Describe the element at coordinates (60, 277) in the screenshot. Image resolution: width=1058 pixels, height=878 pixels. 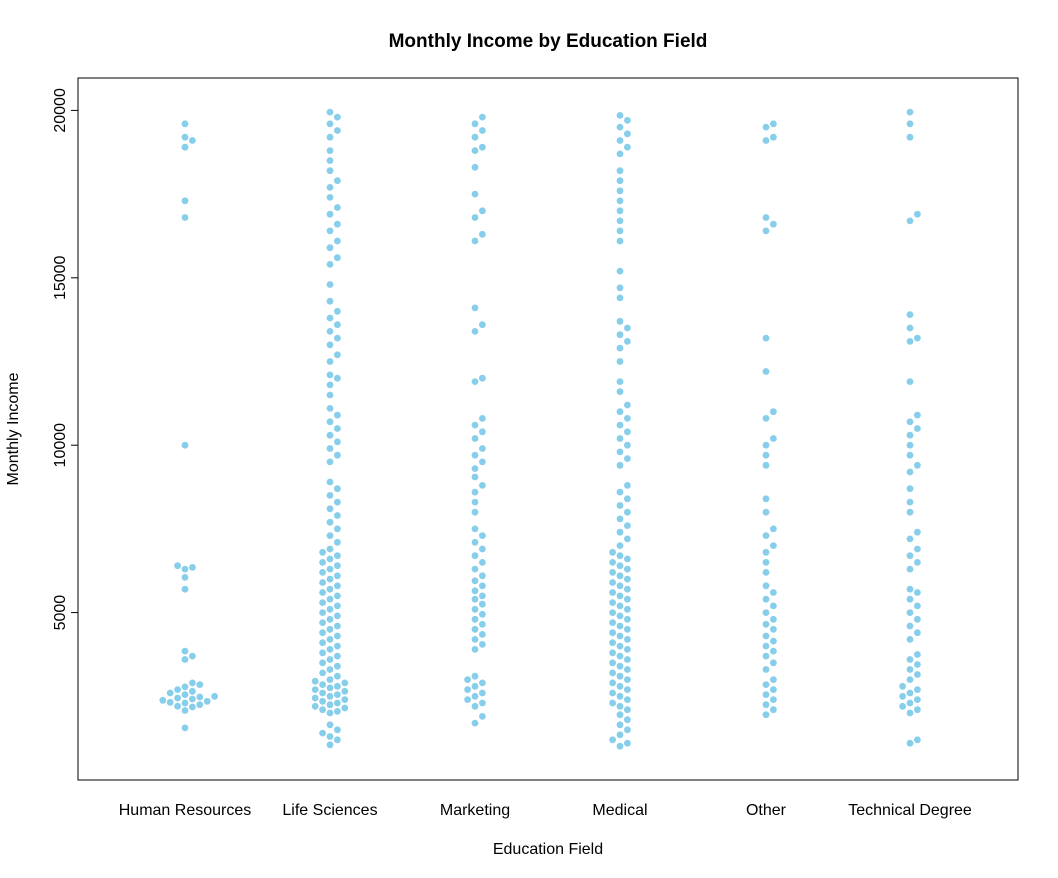
I see `y-tick-label: 15000` at that location.